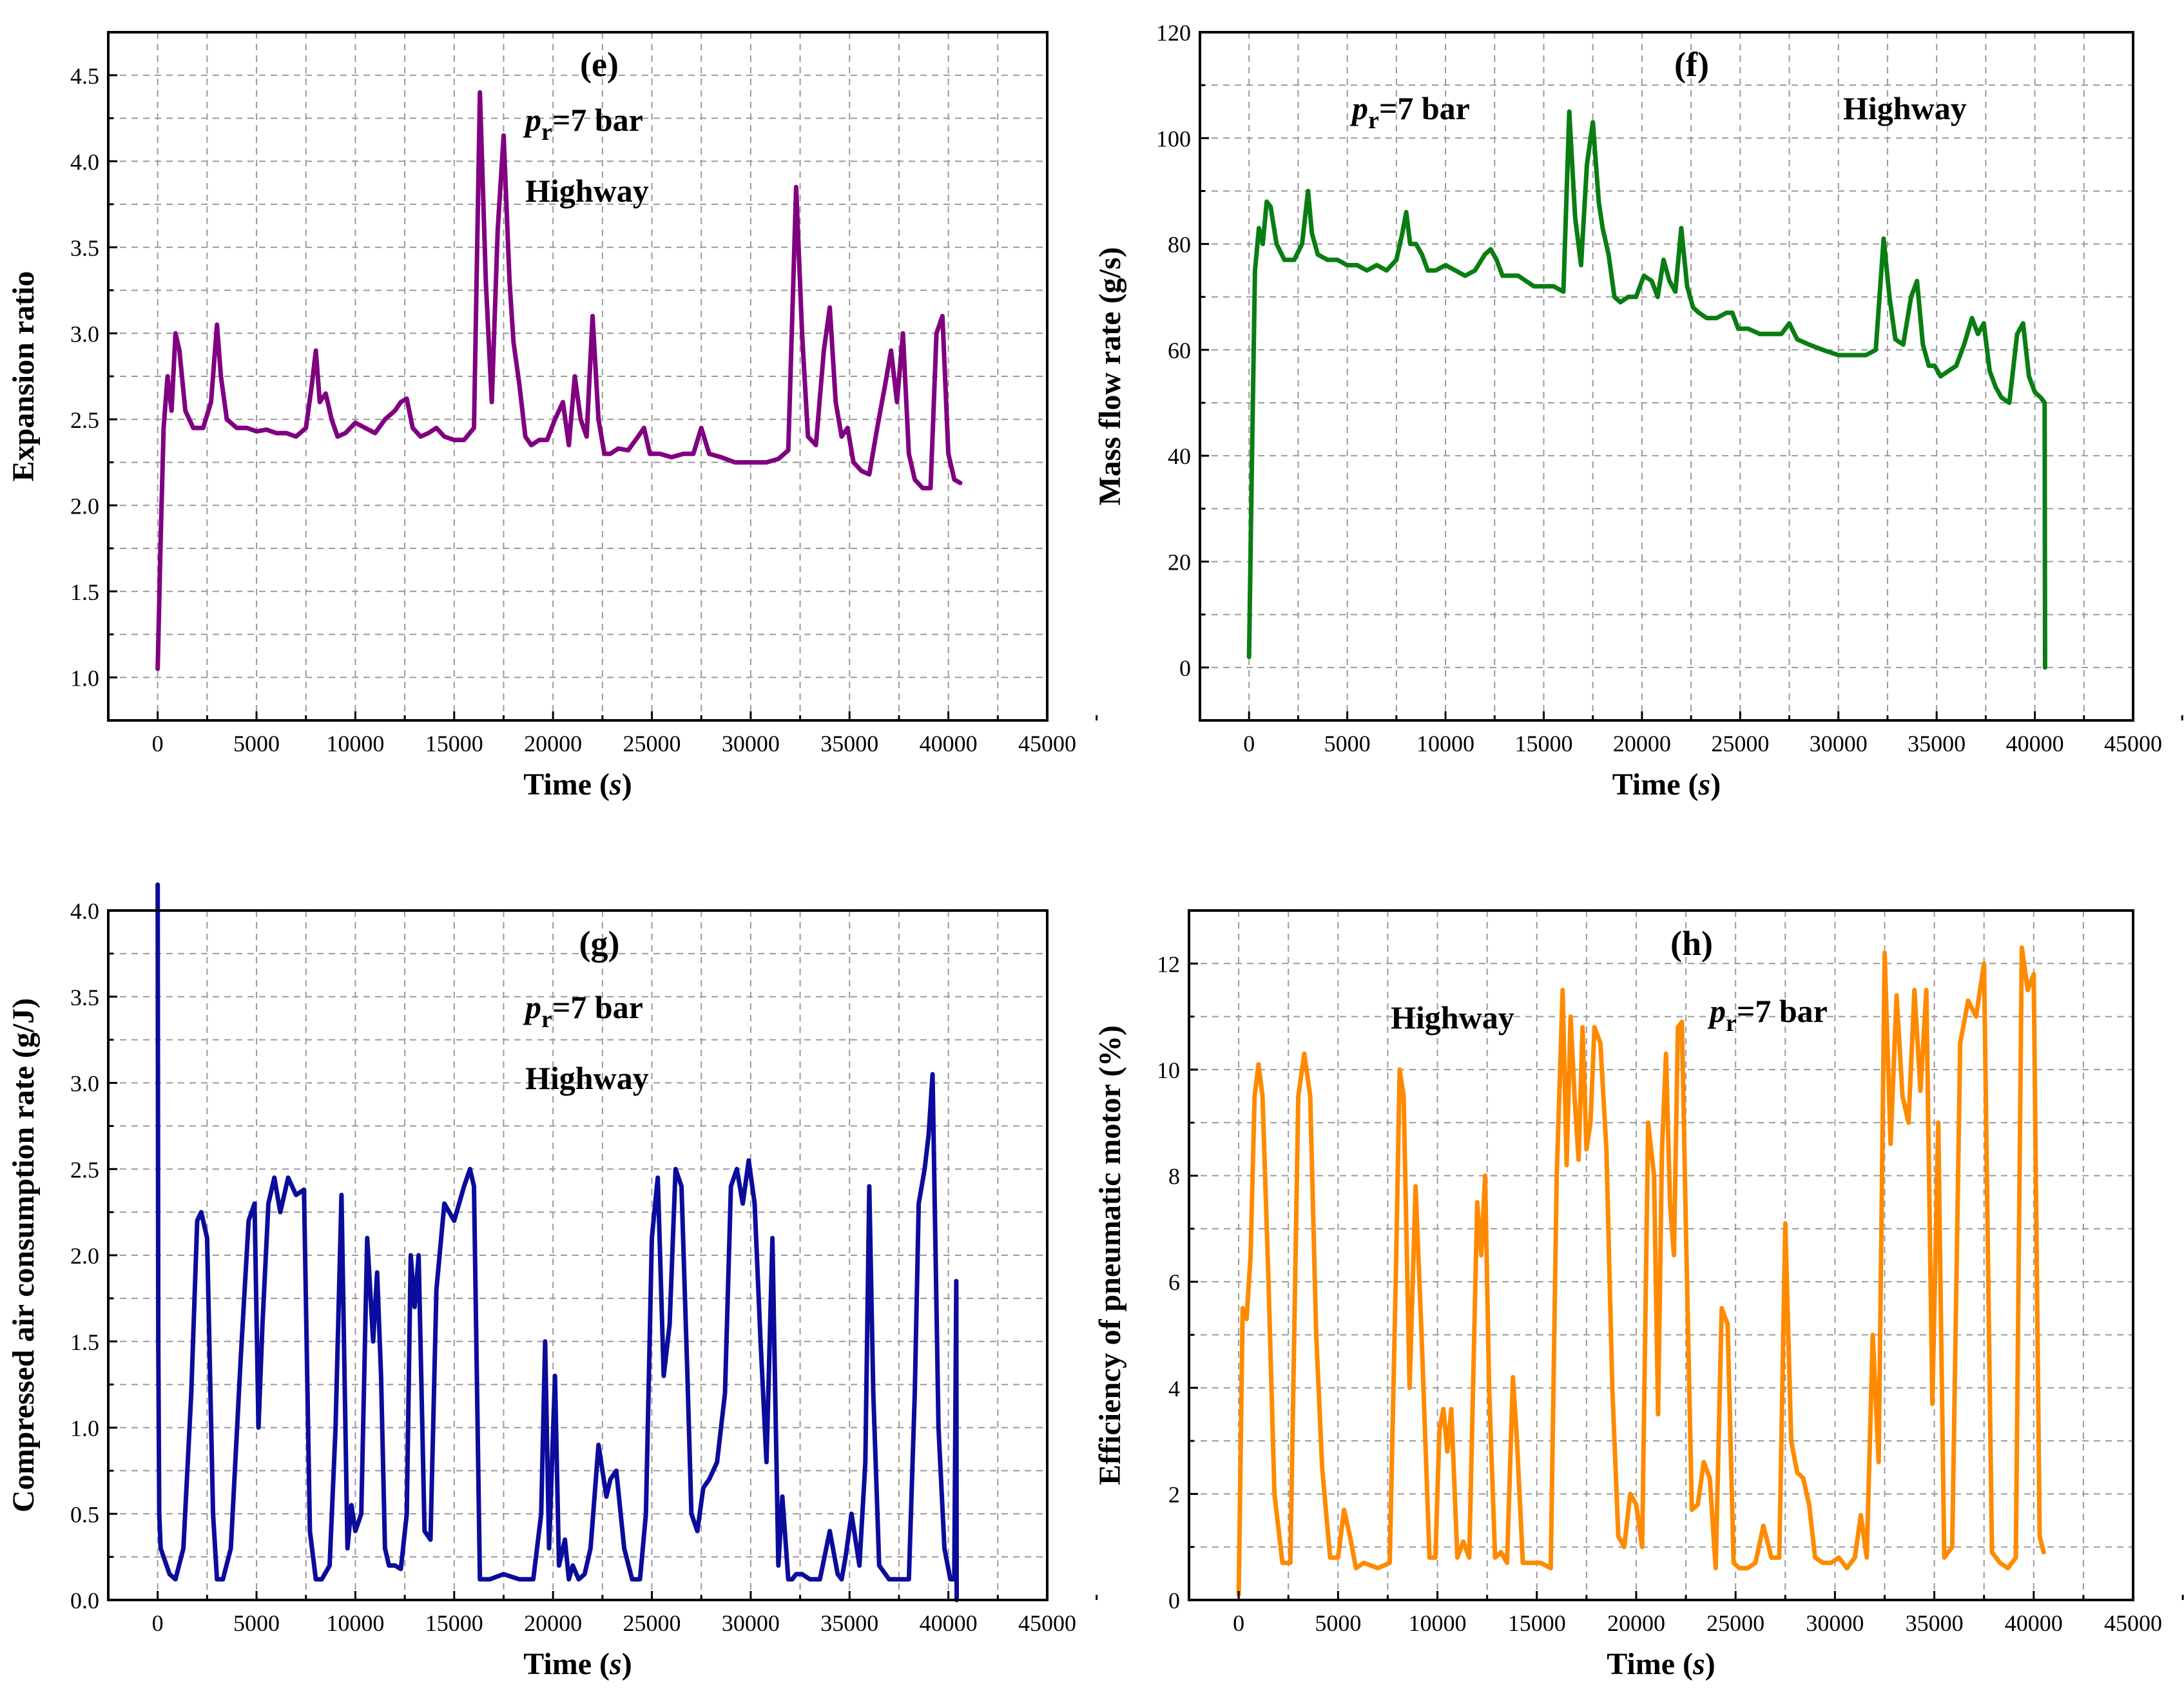 The height and width of the screenshot is (1696, 2184). I want to click on panel-label: (e), so click(599, 64).